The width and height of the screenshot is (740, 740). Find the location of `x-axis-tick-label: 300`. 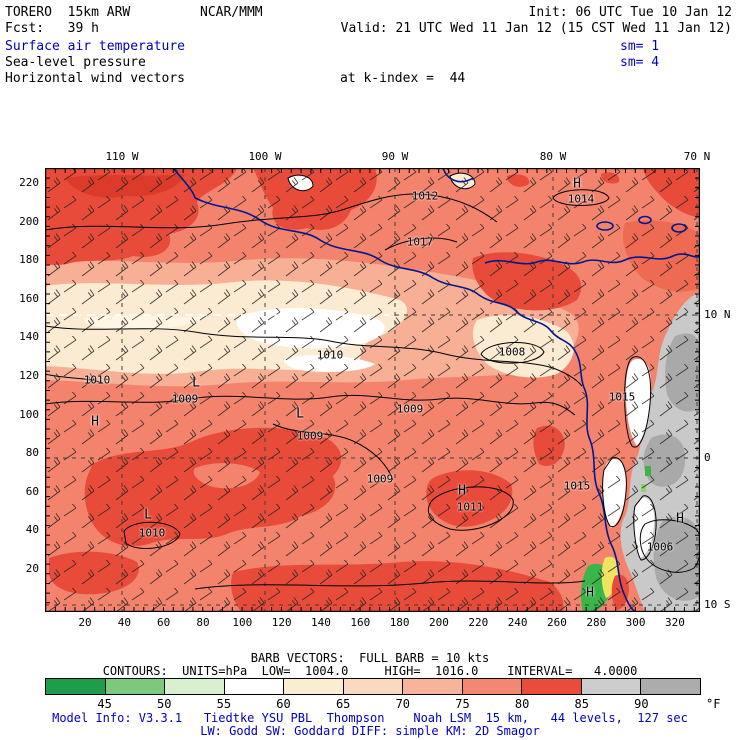

x-axis-tick-label: 300 is located at coordinates (635, 622).